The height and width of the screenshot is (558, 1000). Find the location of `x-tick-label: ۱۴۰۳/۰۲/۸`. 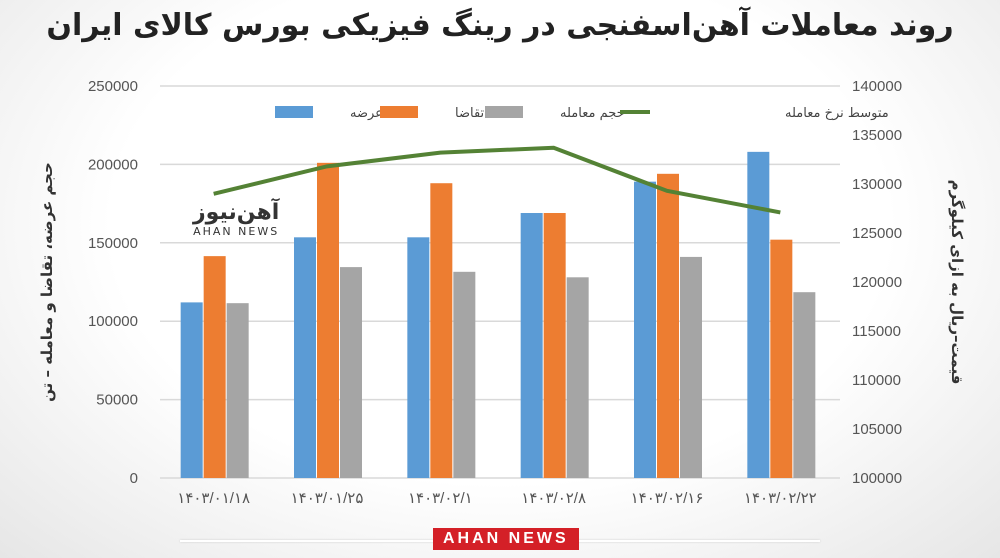

x-tick-label: ۱۴۰۳/۰۲/۸ is located at coordinates (553, 498).